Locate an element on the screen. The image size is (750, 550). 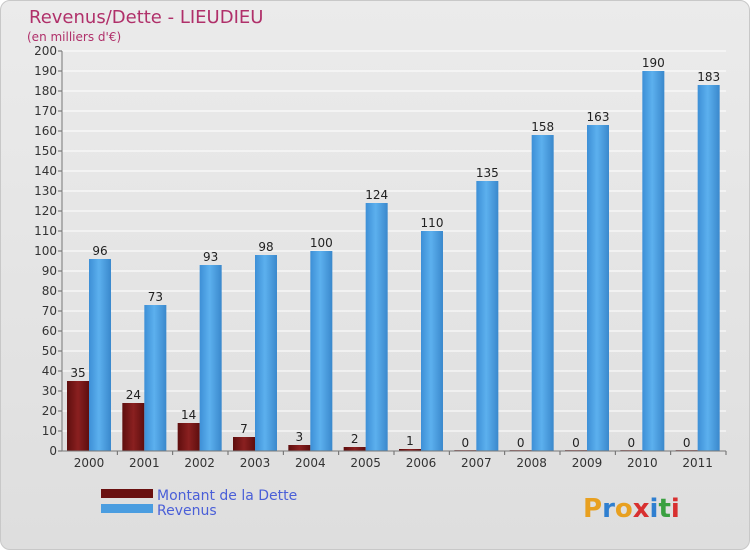
bar-revenus-2011 is located at coordinates (708, 268).